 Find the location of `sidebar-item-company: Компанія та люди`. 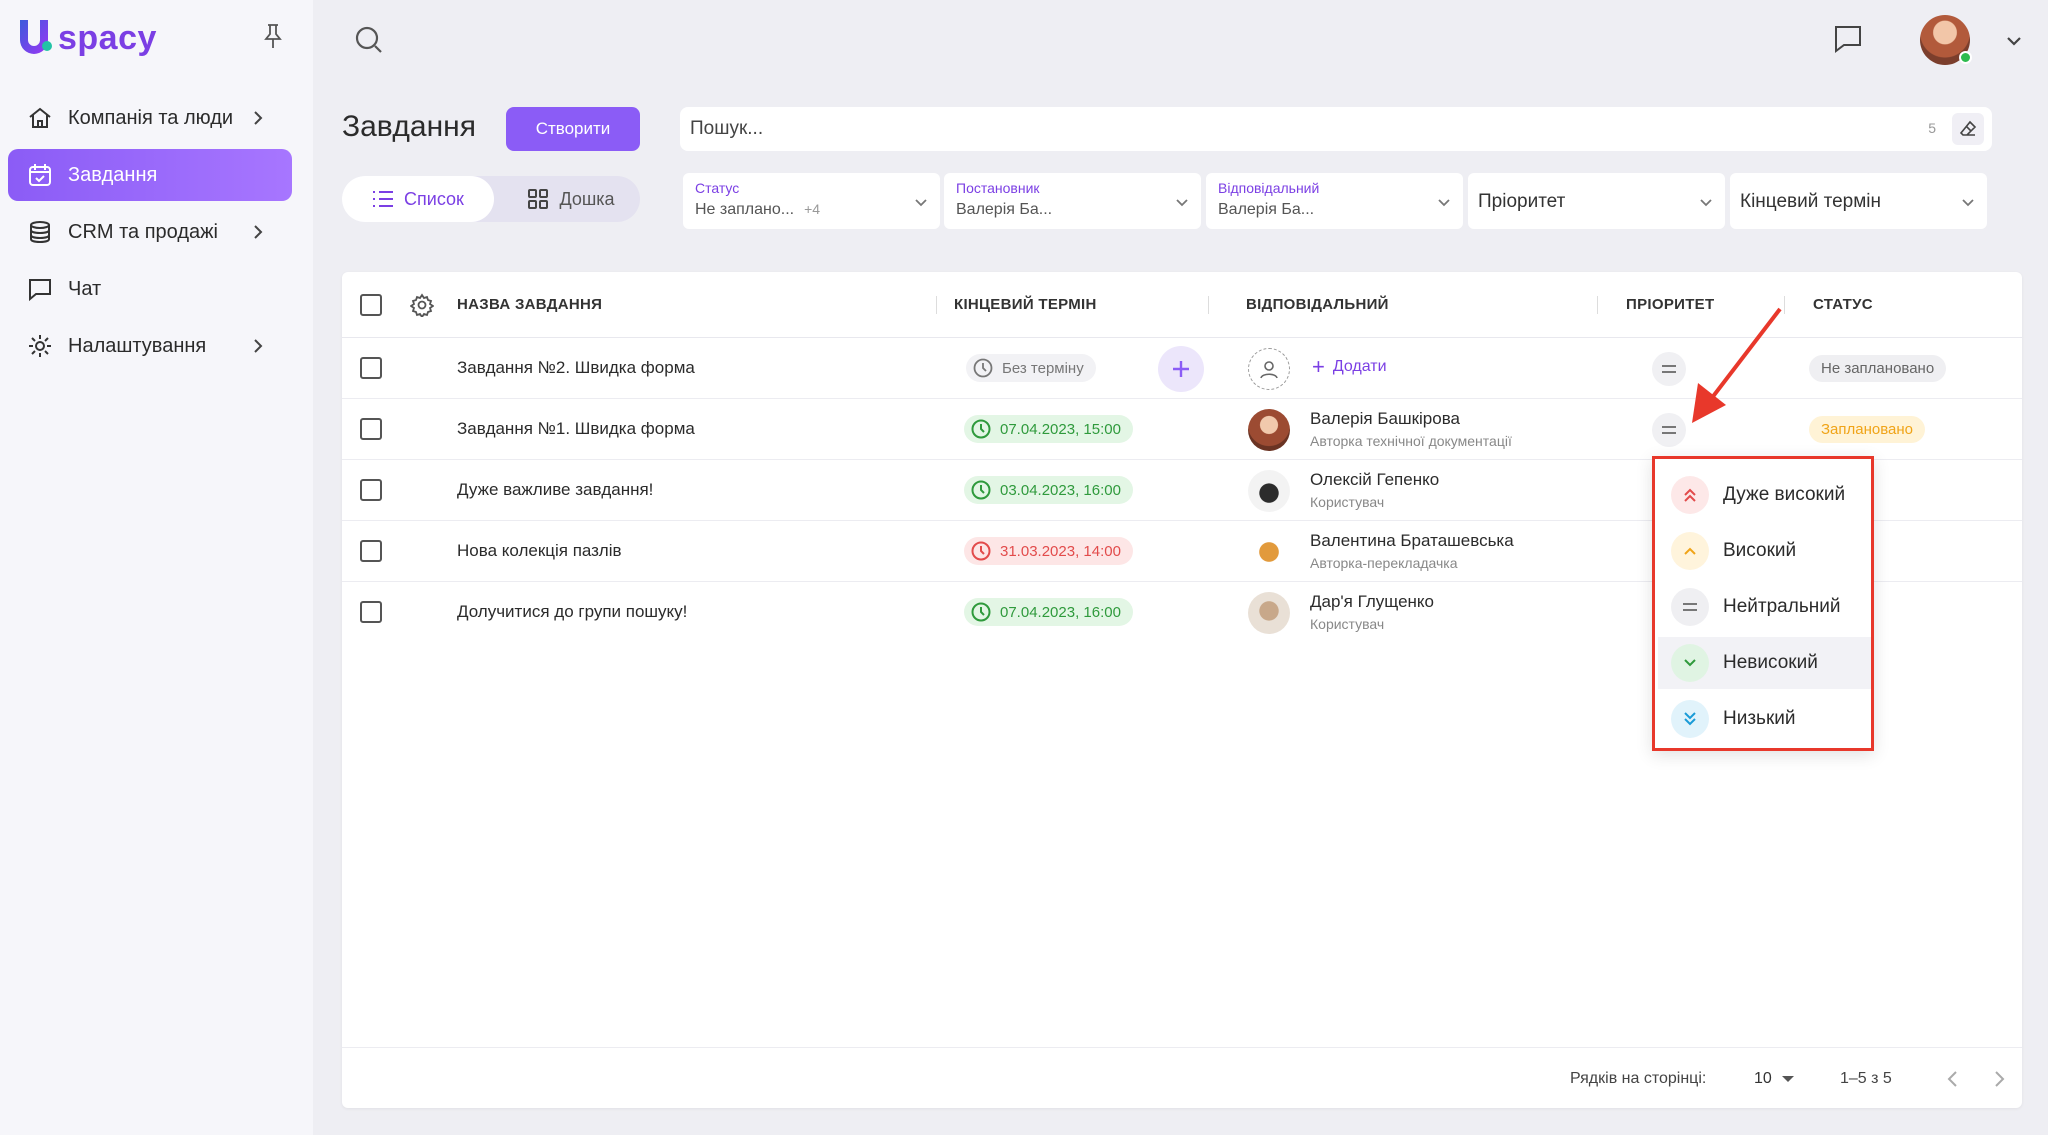

sidebar-item-company: Компанія та люди is located at coordinates (150, 118).